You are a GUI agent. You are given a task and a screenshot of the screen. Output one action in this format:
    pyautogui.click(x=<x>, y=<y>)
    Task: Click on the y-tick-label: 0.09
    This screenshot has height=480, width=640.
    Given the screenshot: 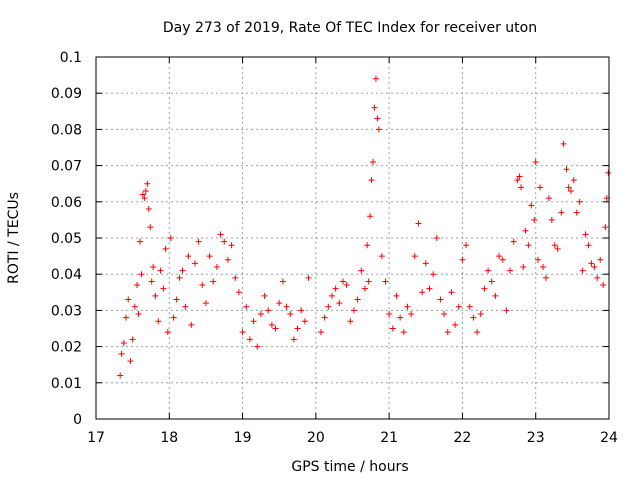 What is the action you would take?
    pyautogui.click(x=66, y=94)
    